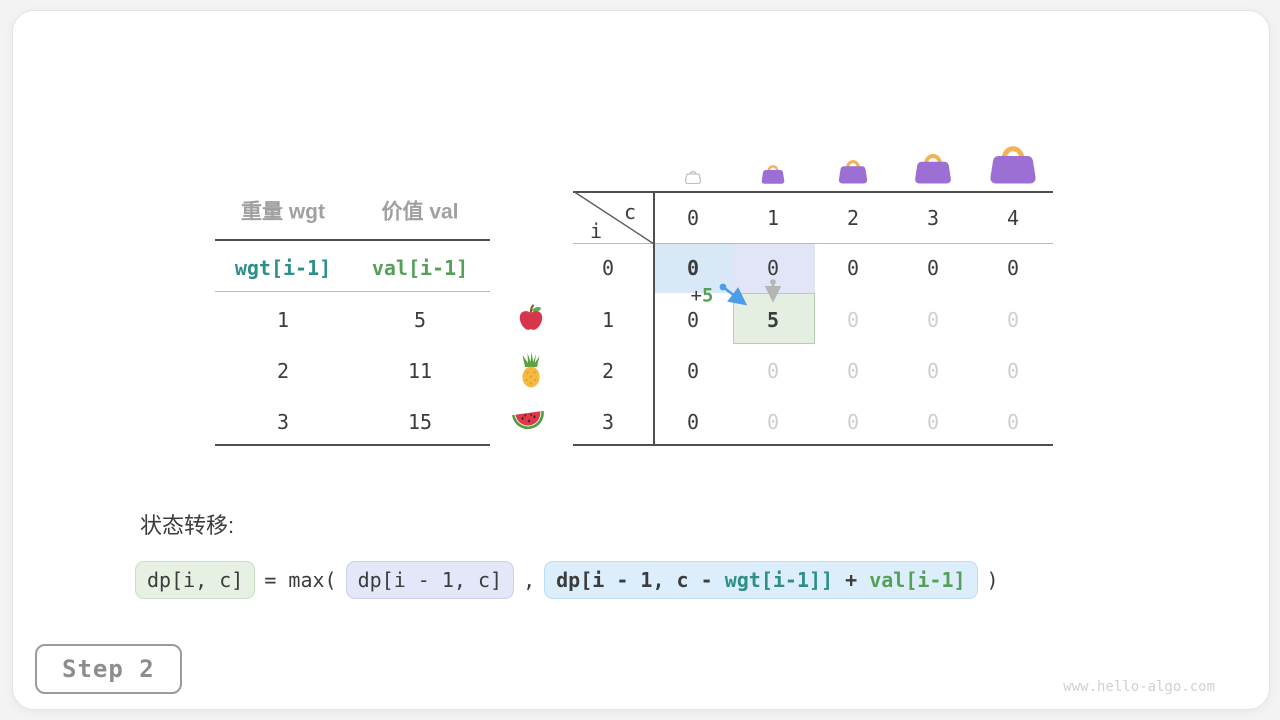 Image resolution: width=1280 pixels, height=720 pixels. What do you see at coordinates (654, 317) in the screenshot?
I see `dp-table-border-left-col` at bounding box center [654, 317].